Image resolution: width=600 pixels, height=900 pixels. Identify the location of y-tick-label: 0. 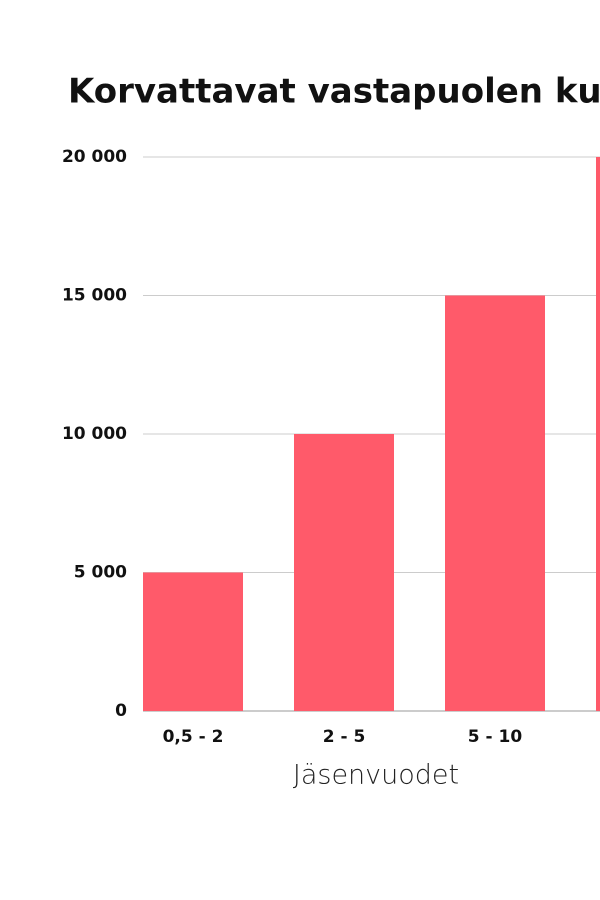
(121, 711).